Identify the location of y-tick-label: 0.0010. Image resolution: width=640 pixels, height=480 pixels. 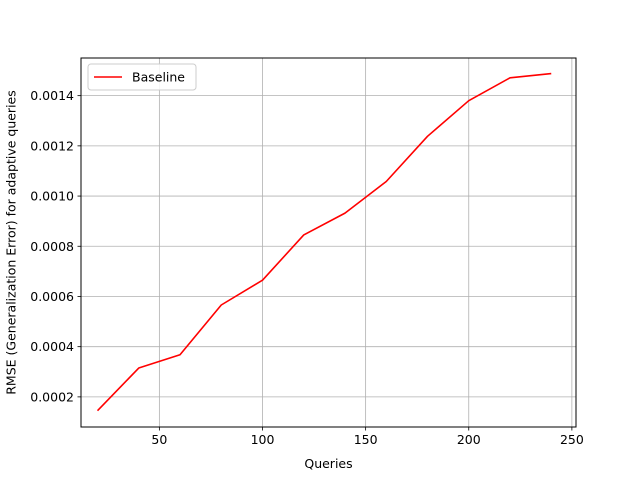
(52, 196).